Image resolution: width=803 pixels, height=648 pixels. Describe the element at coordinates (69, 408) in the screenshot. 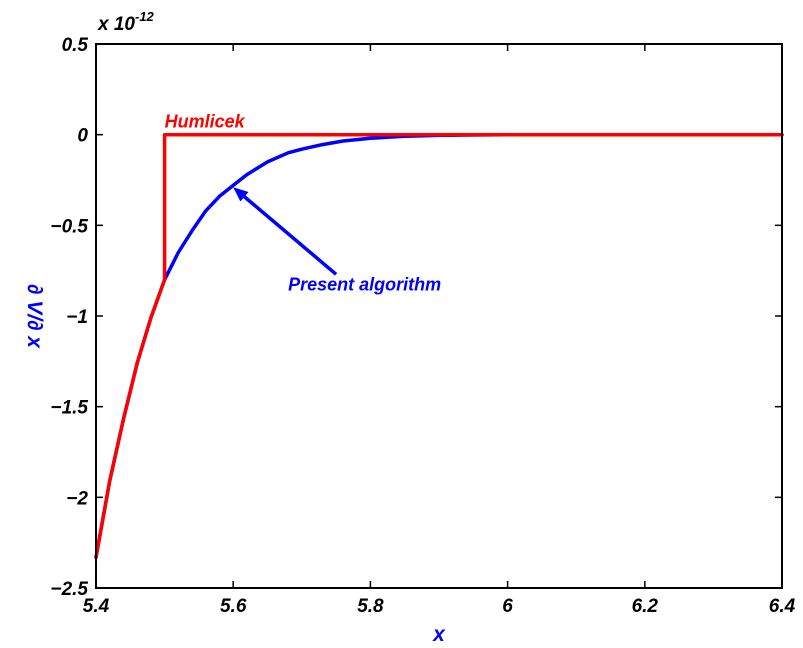

I see `y-tick-label: −1.5` at that location.